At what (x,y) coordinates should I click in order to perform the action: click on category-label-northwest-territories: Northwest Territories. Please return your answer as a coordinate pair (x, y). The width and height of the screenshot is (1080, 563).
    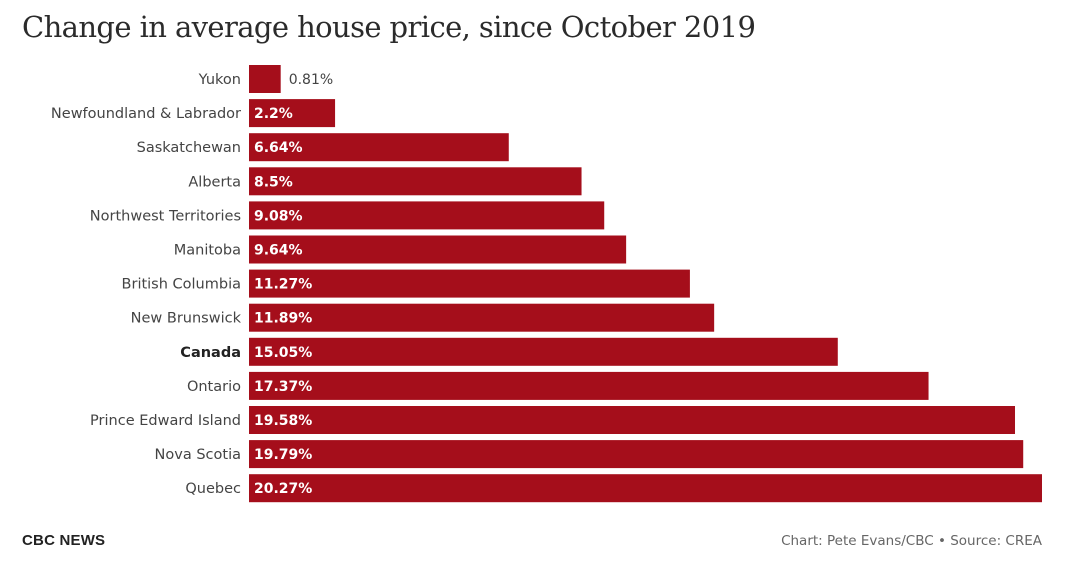
    Looking at the image, I should click on (165, 216).